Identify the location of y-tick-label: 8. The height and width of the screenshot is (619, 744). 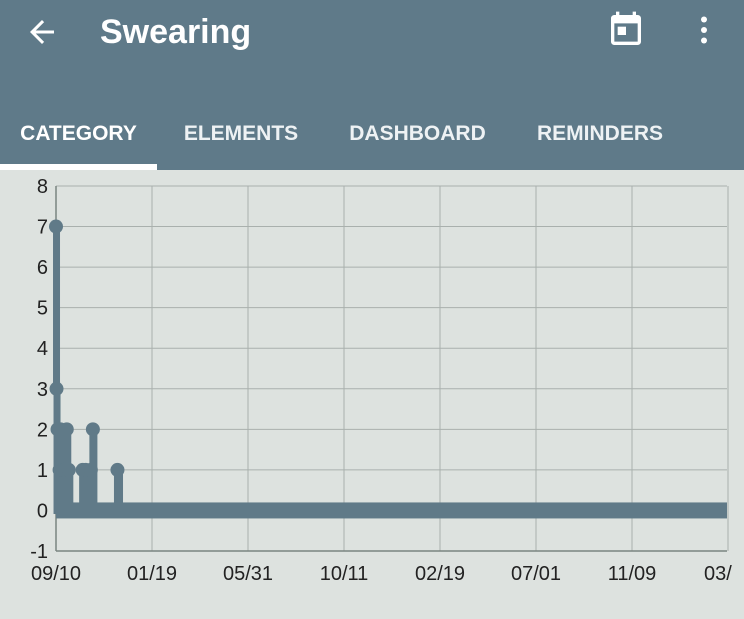
(42, 187).